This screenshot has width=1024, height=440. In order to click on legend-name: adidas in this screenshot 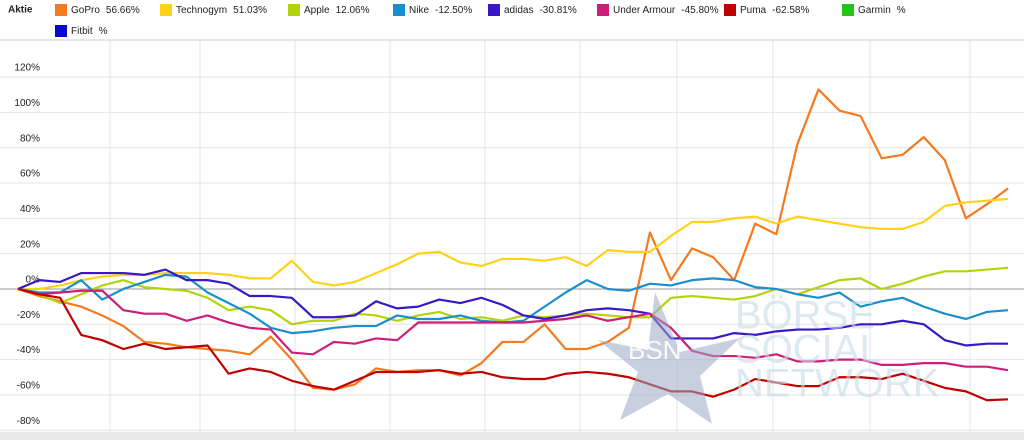, I will do `click(518, 10)`.